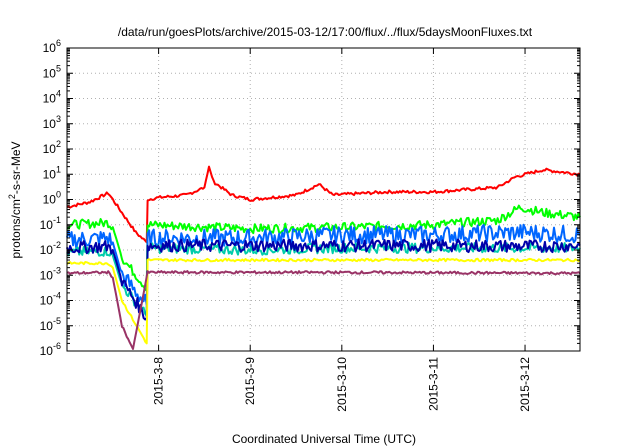 The image size is (640, 448). Describe the element at coordinates (12, 196) in the screenshot. I see `y-axis-label-exp: 2` at that location.